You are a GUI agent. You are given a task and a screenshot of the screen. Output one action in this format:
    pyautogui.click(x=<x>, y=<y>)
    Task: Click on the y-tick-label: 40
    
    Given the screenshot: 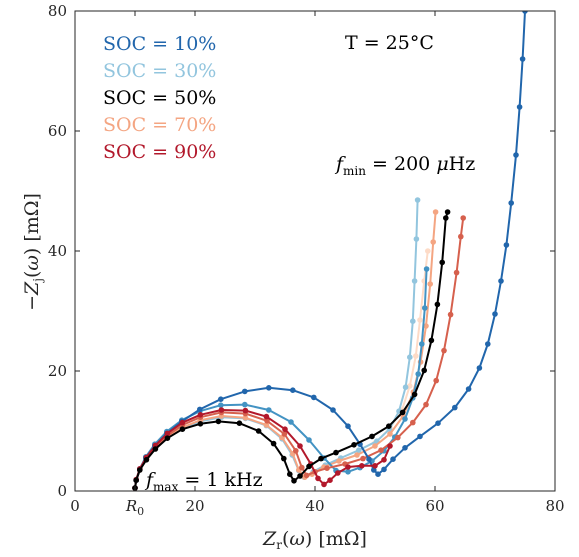 What is the action you would take?
    pyautogui.click(x=57, y=251)
    